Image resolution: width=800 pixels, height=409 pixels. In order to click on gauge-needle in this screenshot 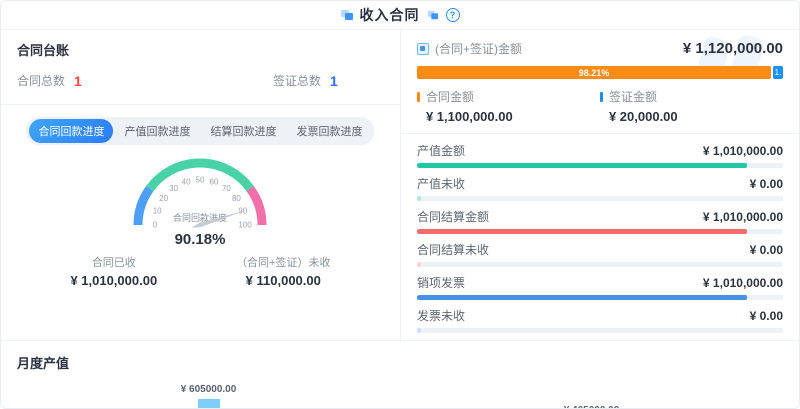, I will do `click(219, 219)`.